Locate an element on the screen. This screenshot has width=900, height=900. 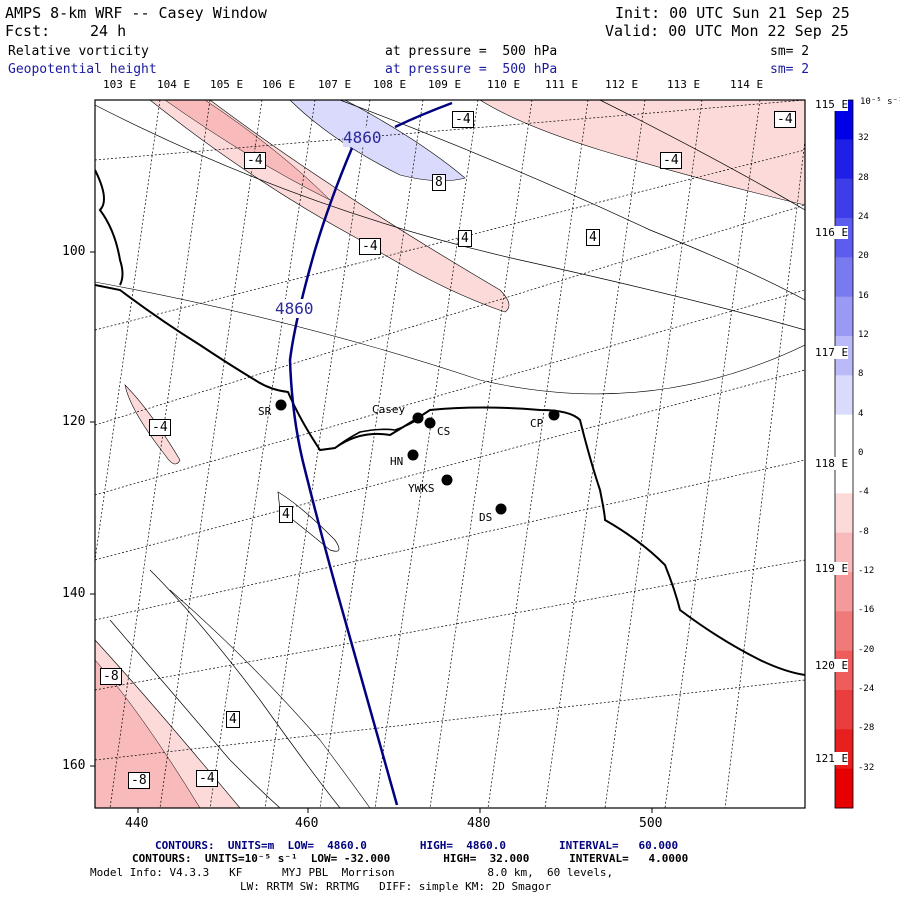
colorbar-tick-label: -28 is located at coordinates (866, 728).